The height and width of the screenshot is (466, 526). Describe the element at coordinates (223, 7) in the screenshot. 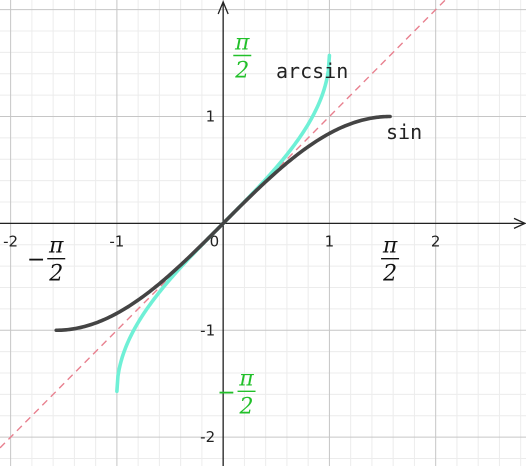

I see `y-axis-arrowhead` at that location.